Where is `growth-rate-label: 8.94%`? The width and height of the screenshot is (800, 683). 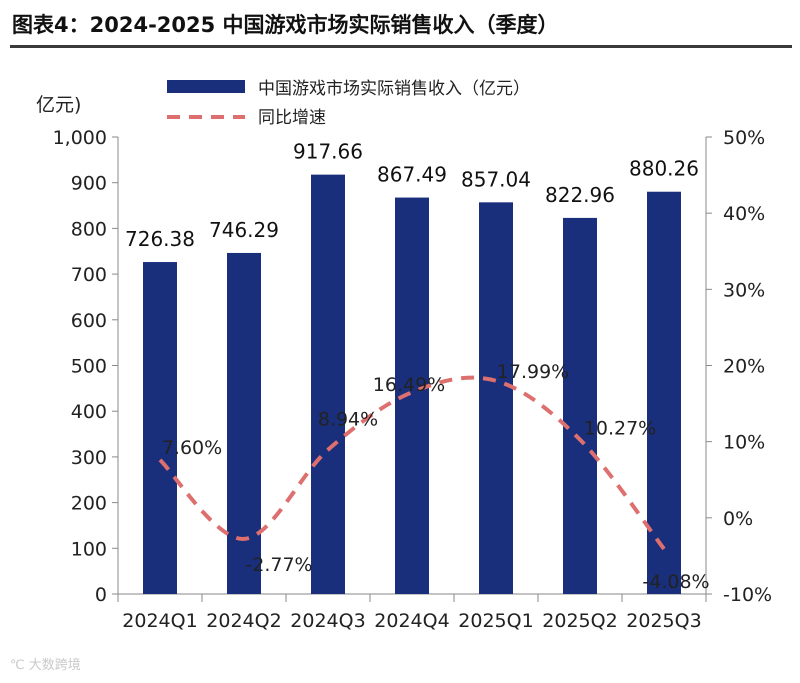 growth-rate-label: 8.94% is located at coordinates (348, 420).